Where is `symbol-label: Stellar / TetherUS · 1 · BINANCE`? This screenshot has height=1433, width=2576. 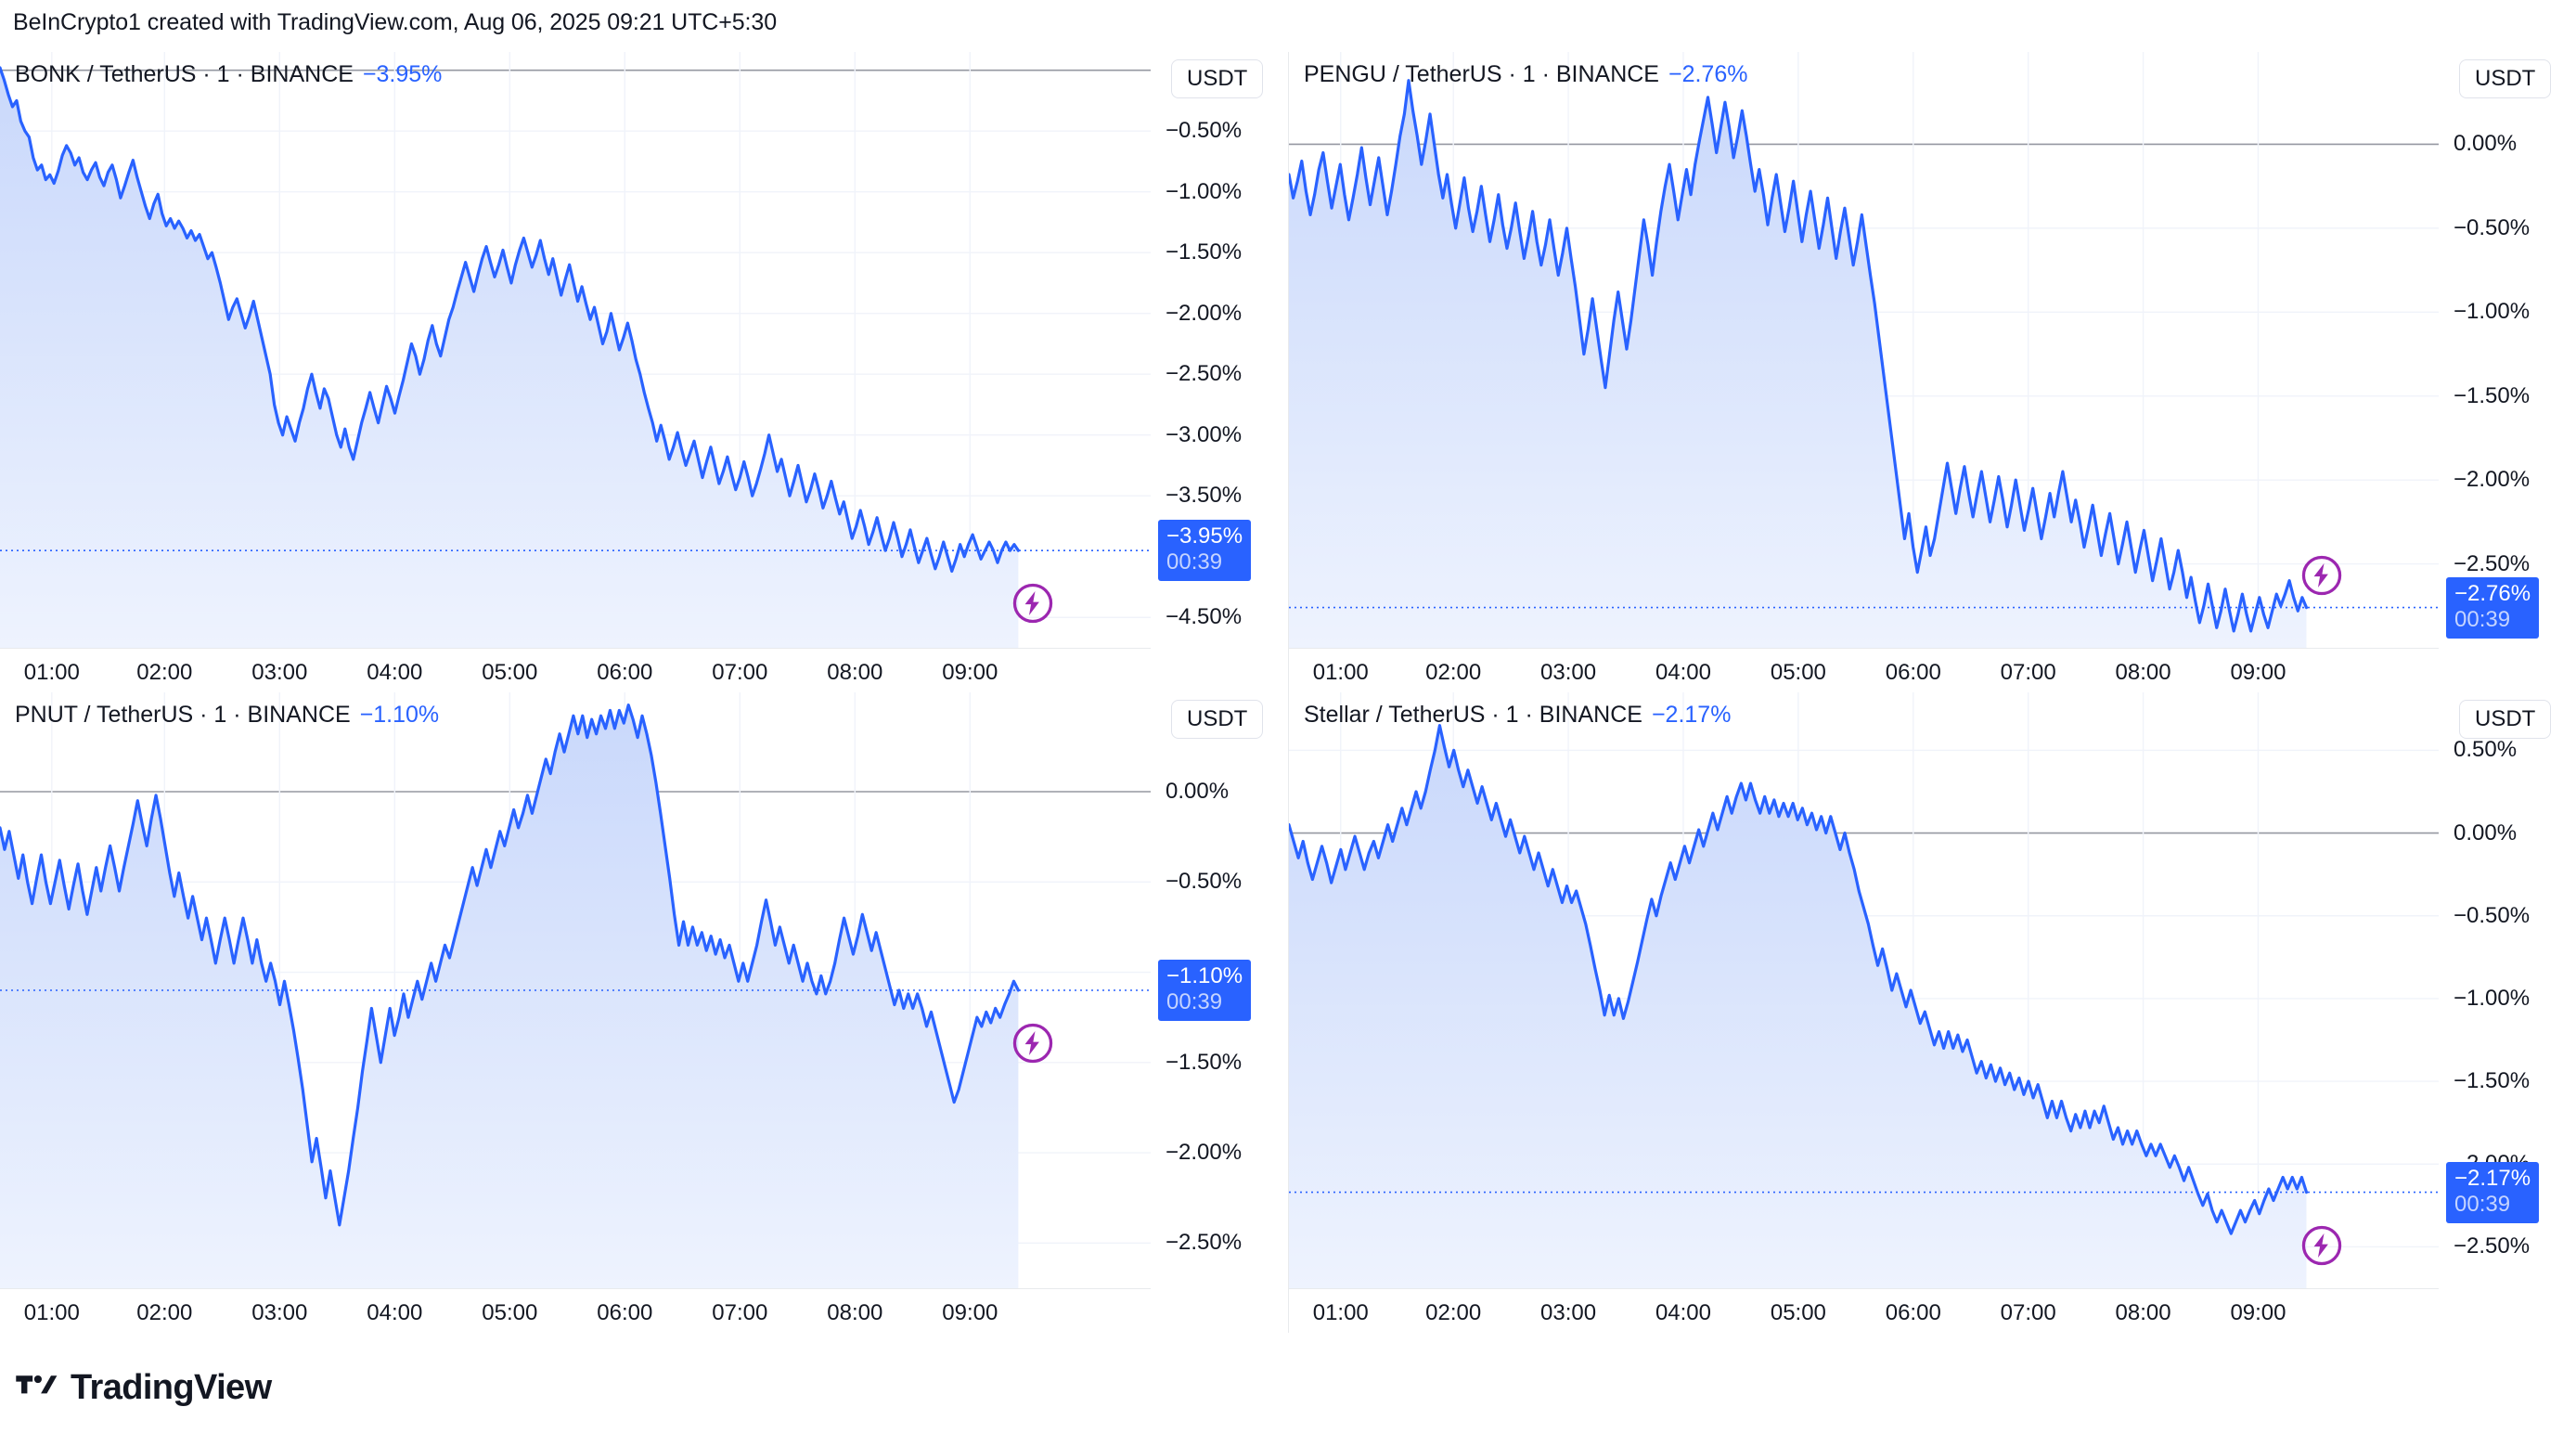
symbol-label: Stellar / TetherUS · 1 · BINANCE is located at coordinates (1473, 715).